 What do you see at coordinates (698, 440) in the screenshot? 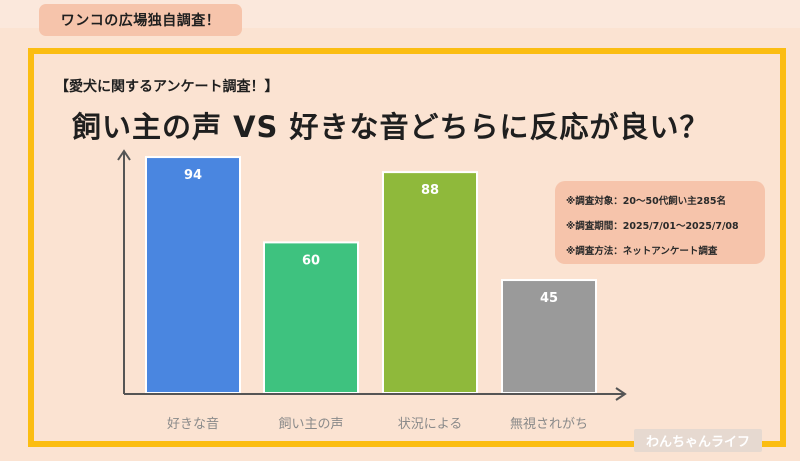
I see `brand-logo: わんちゃんライフ` at bounding box center [698, 440].